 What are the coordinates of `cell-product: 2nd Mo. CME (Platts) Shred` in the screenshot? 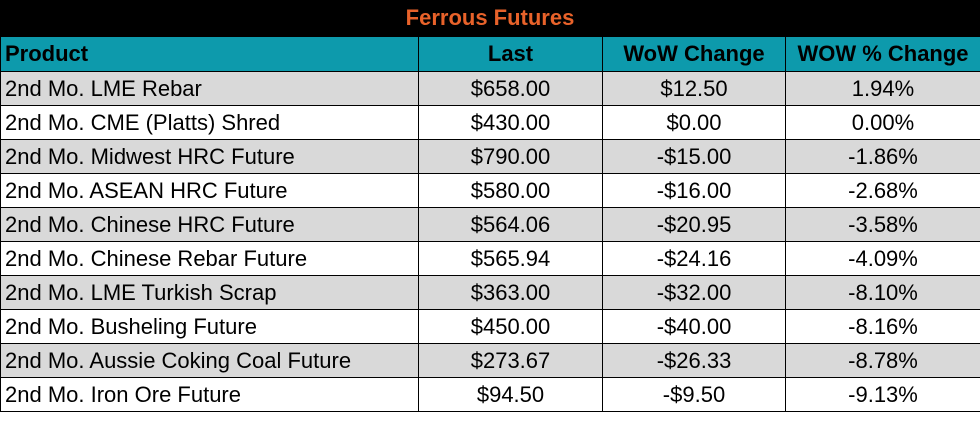 It's located at (209, 122).